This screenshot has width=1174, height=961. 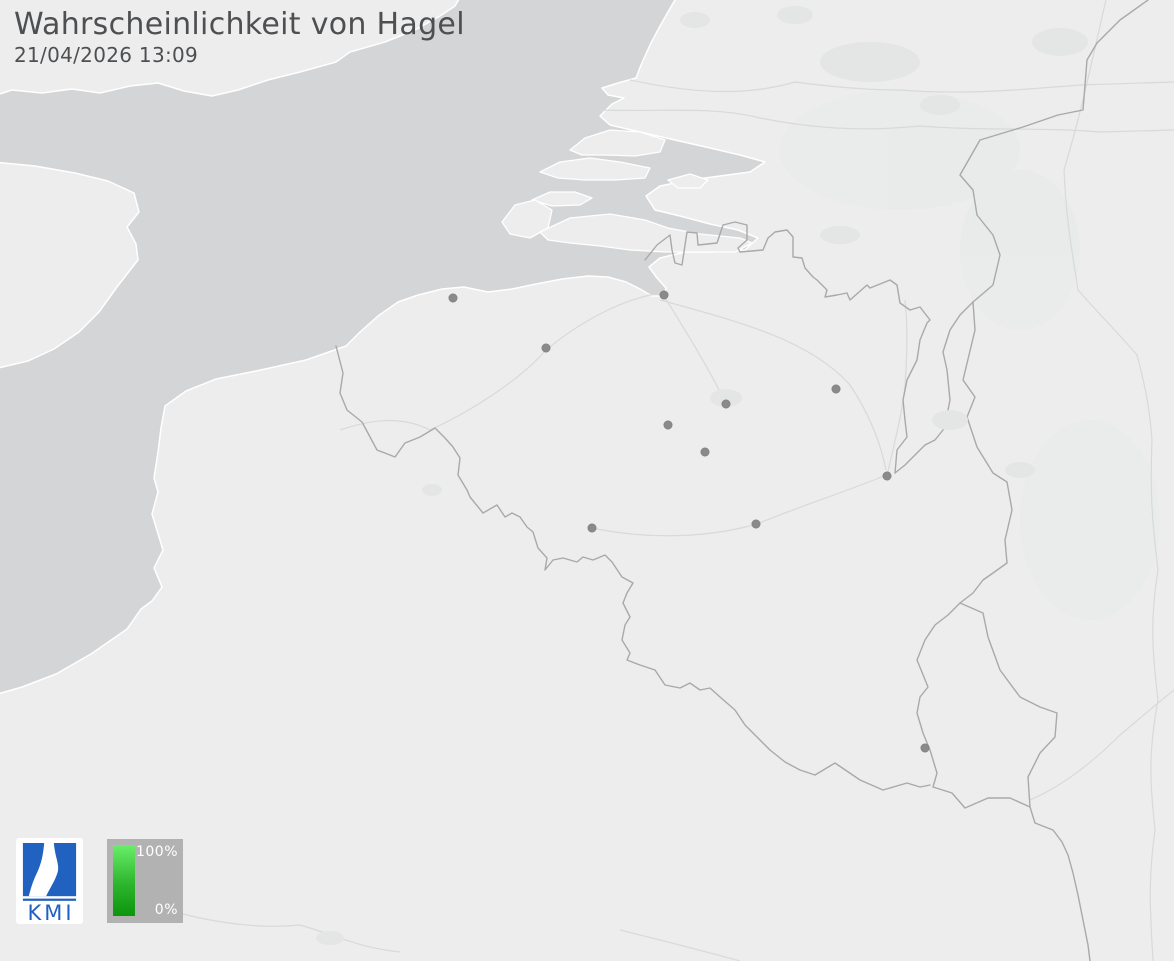 What do you see at coordinates (49, 872) in the screenshot?
I see `kmi-emblem-icon` at bounding box center [49, 872].